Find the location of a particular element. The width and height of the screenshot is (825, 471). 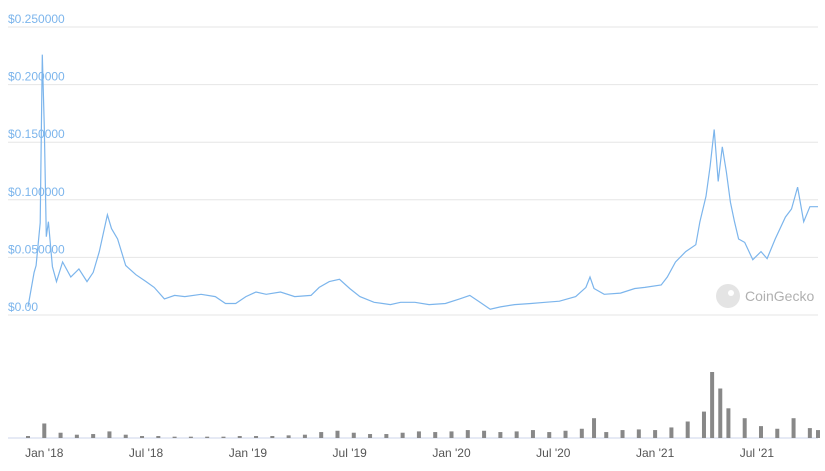

x-tick-label: Jan '20 is located at coordinates (451, 453).